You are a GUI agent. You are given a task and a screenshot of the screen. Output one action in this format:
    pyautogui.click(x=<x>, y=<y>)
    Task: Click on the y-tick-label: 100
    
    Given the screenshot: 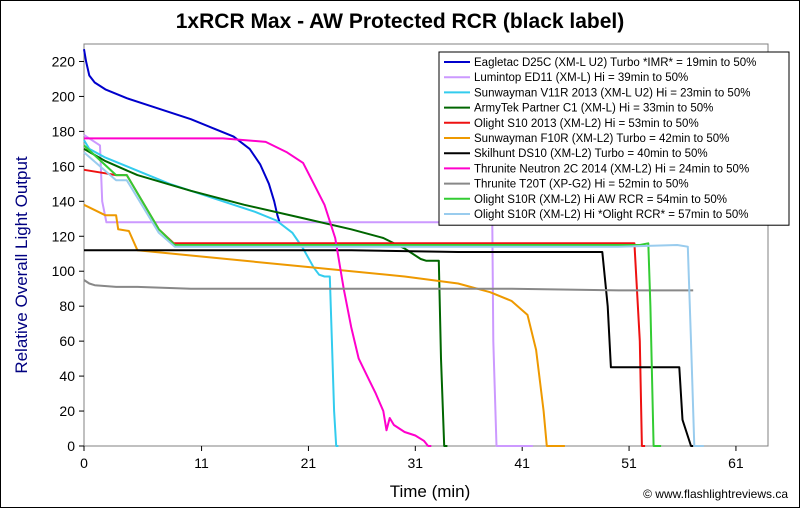 What is the action you would take?
    pyautogui.click(x=64, y=271)
    